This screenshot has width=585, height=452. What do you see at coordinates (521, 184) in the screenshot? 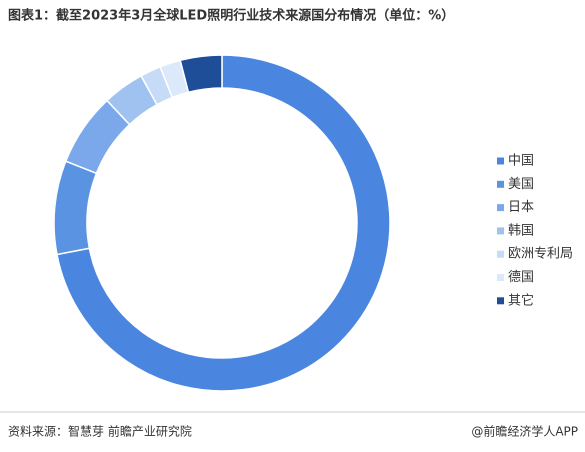
I see `legend-label: 美国` at bounding box center [521, 184].